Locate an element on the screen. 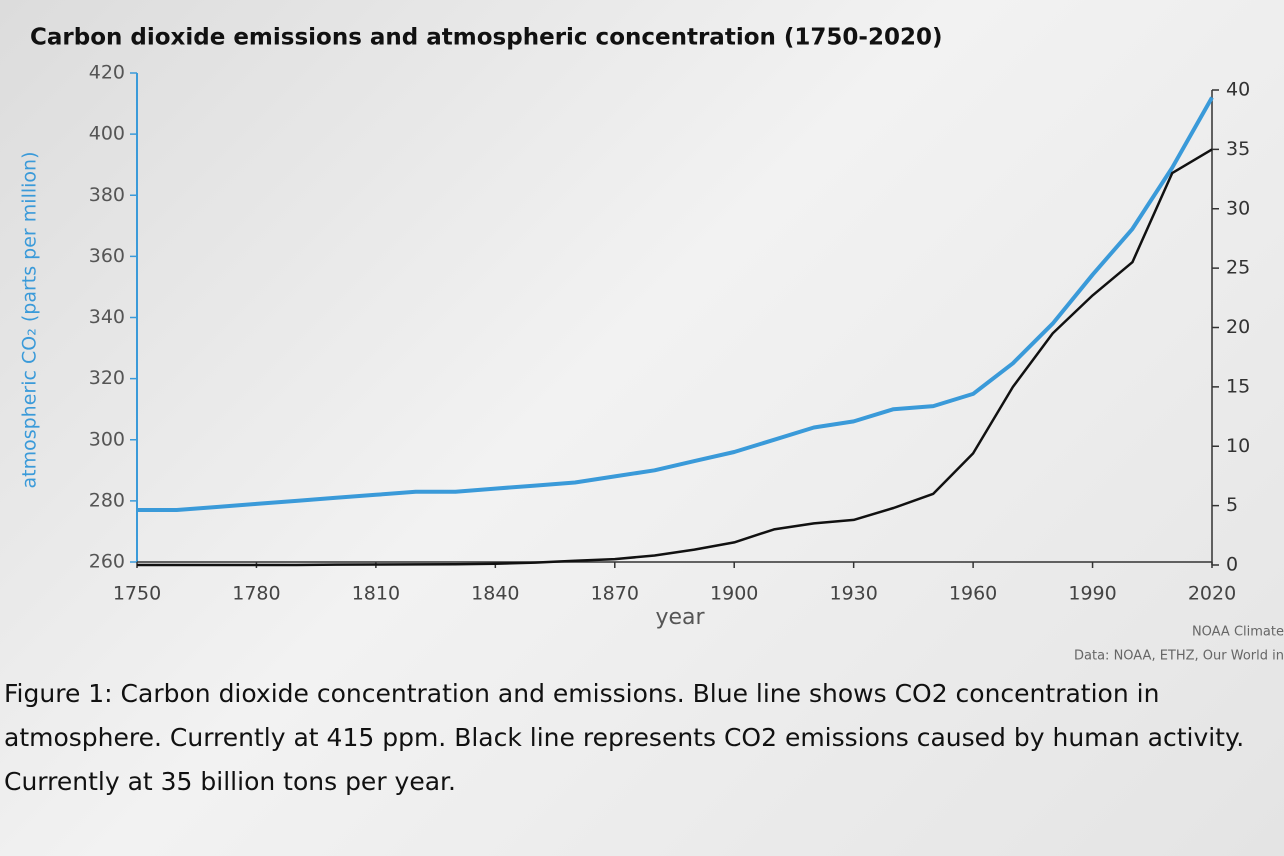 This screenshot has width=1284, height=856. y2-tick-label: 0 is located at coordinates (1232, 565).